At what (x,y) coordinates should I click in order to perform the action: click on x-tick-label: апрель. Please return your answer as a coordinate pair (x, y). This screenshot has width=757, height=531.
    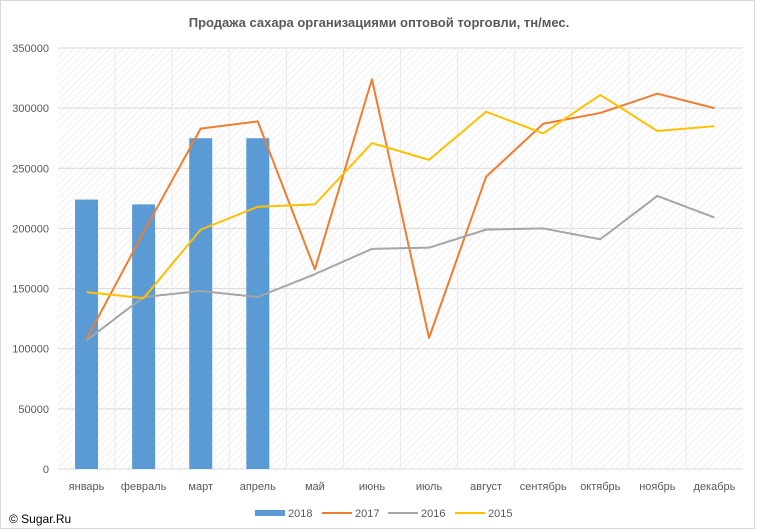
    Looking at the image, I should click on (258, 487).